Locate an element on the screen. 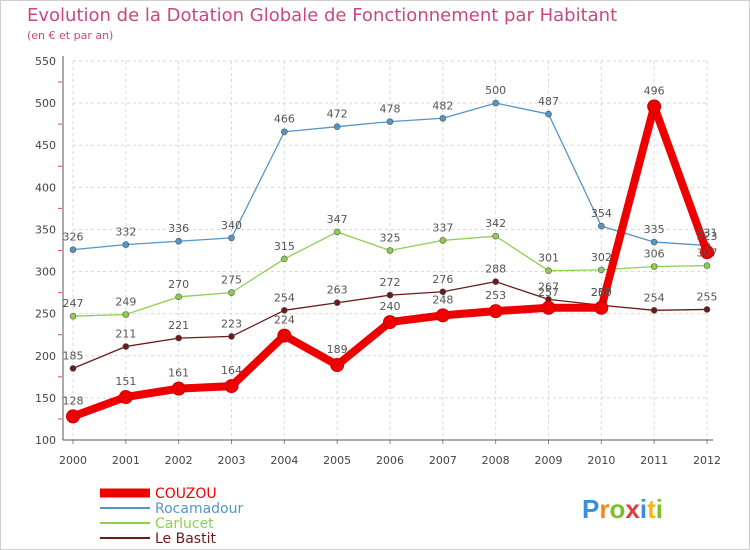  data-label-rocamadour: 466 is located at coordinates (284, 119).